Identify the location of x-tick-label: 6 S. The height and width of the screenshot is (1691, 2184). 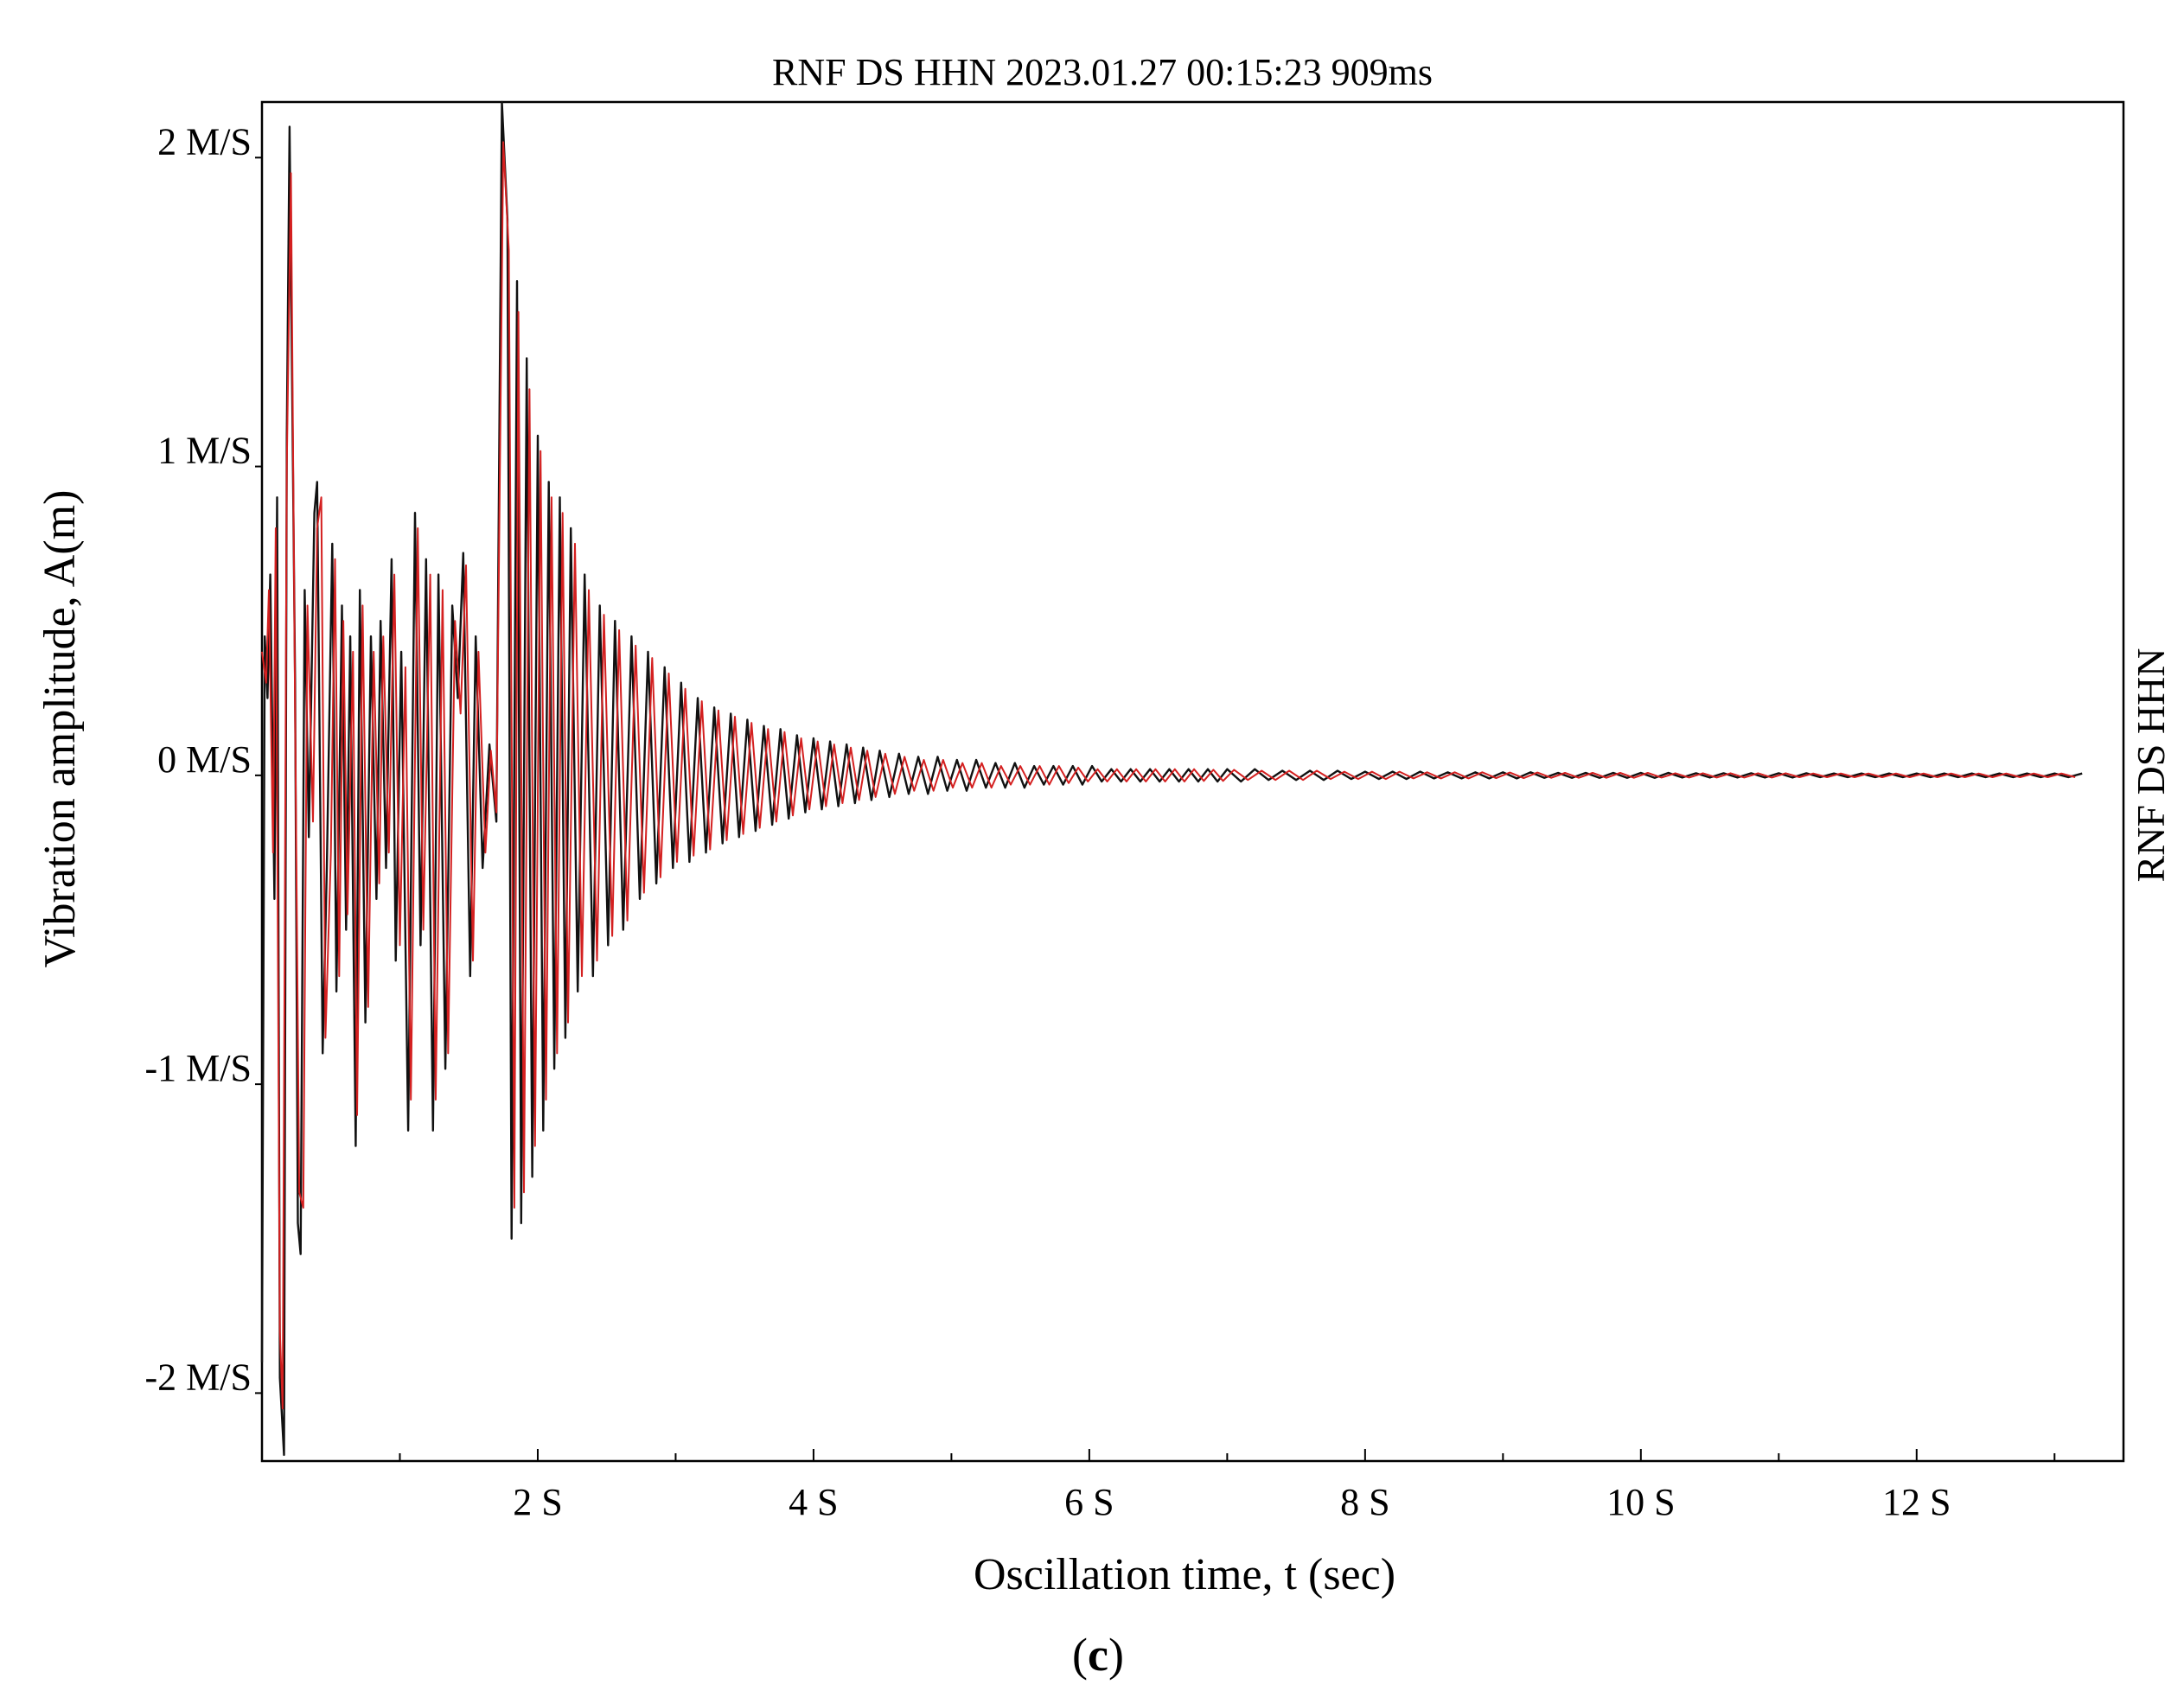
(1089, 1502).